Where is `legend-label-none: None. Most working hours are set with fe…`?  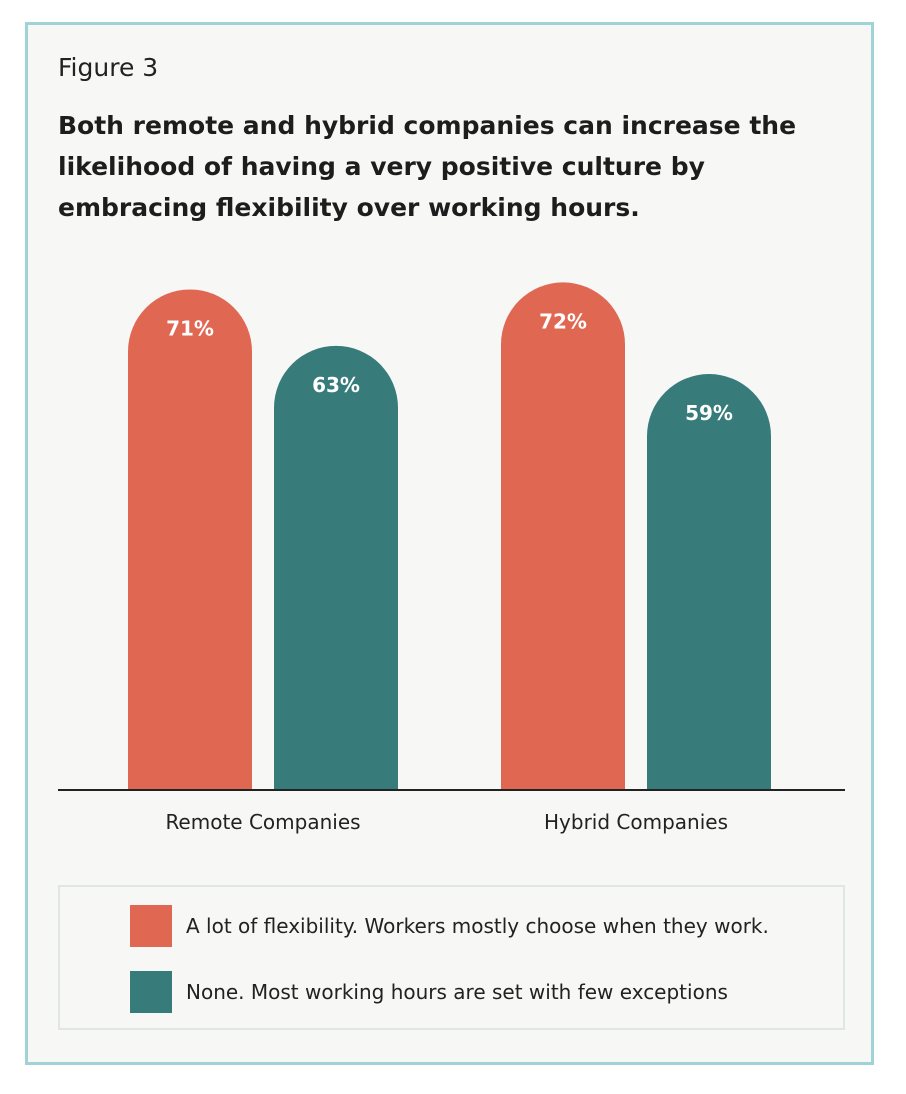 legend-label-none: None. Most working hours are set with fe… is located at coordinates (457, 992).